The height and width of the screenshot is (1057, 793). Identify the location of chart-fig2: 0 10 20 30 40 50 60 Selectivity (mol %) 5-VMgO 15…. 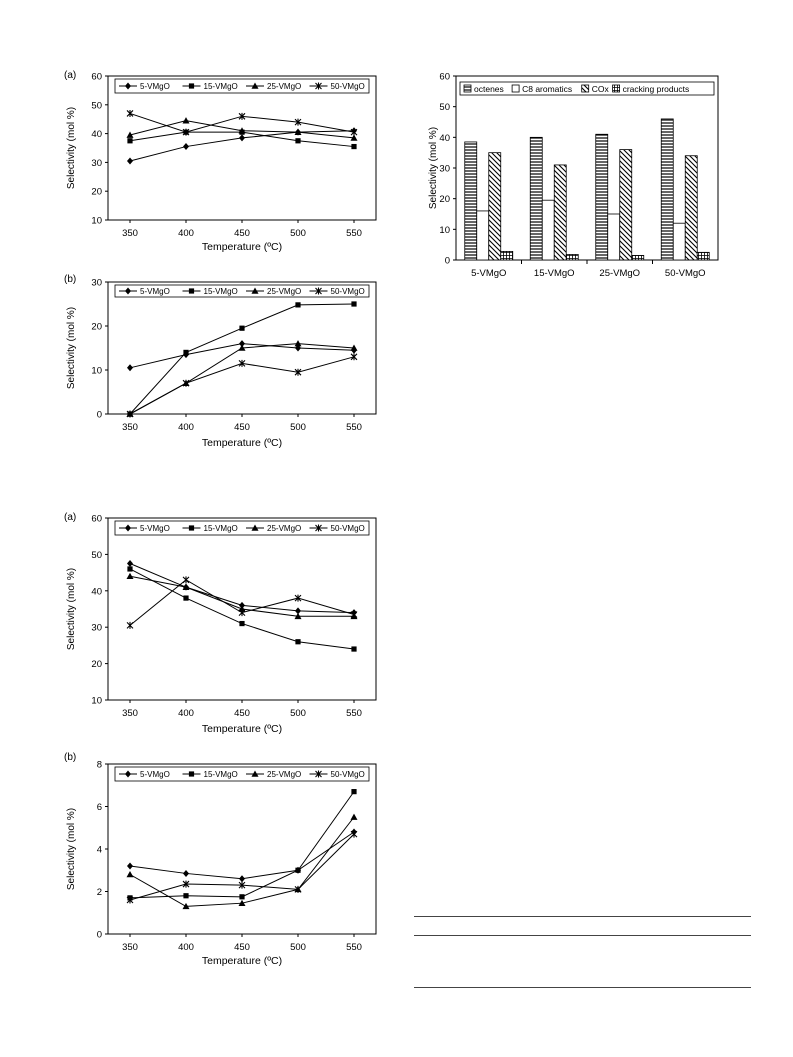
(573, 175).